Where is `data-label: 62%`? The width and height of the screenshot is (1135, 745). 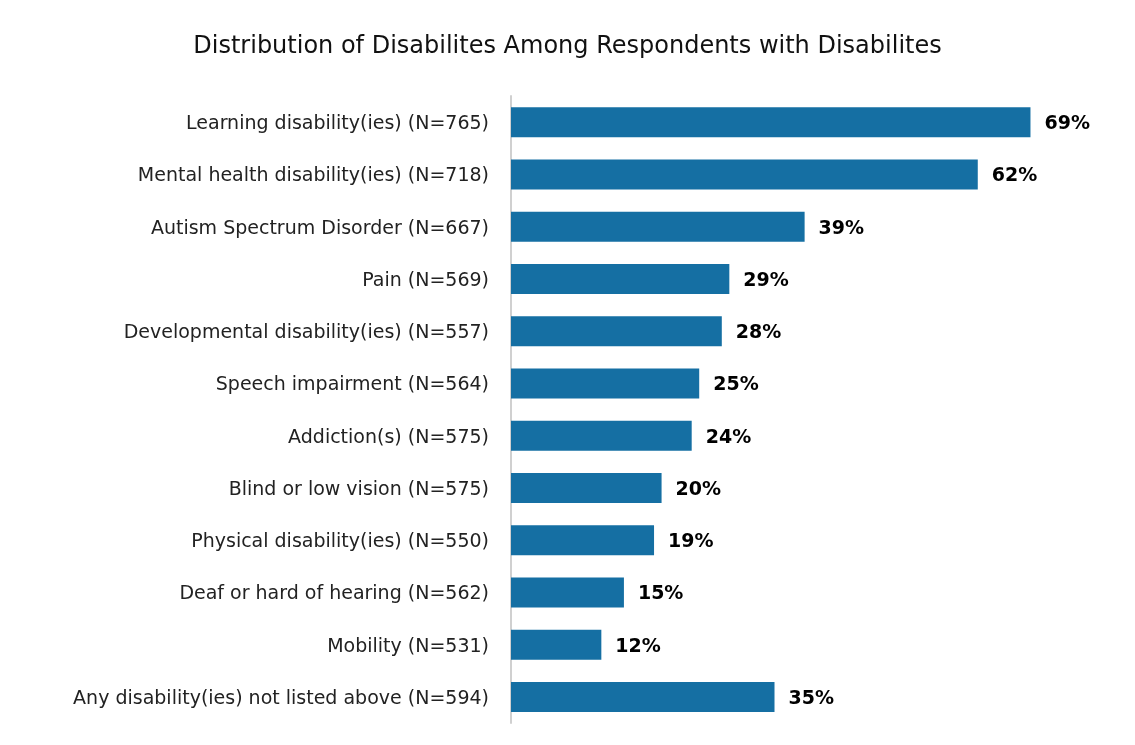
data-label: 62% is located at coordinates (1014, 174).